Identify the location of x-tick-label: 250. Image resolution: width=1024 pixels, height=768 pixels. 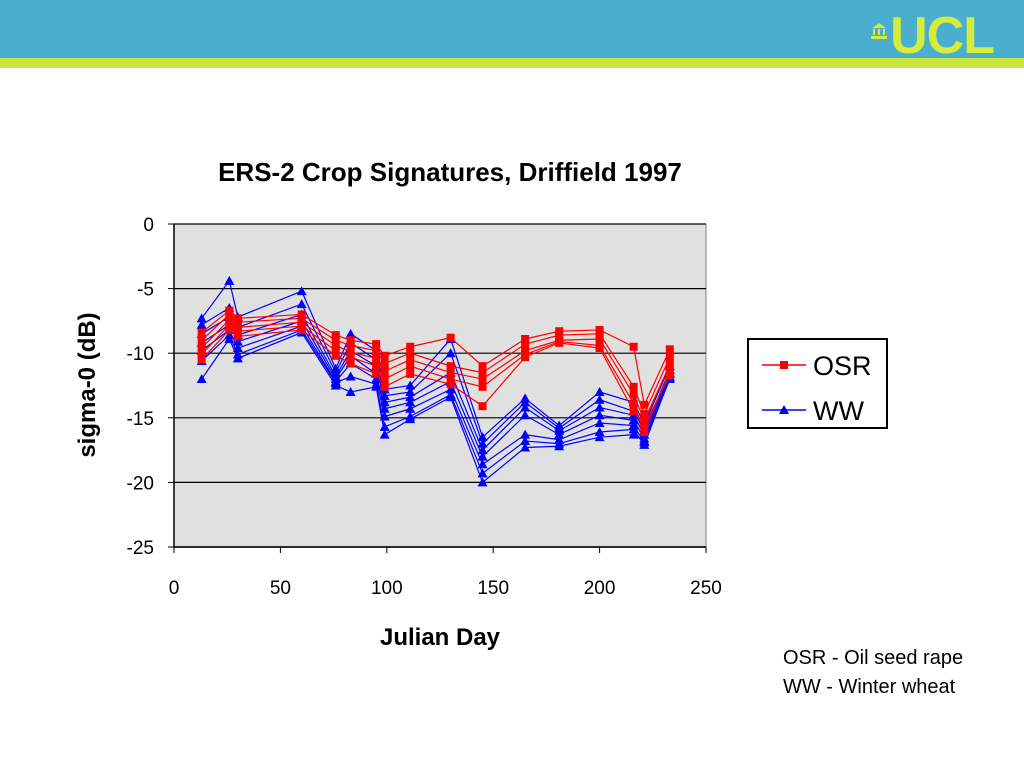
(706, 588).